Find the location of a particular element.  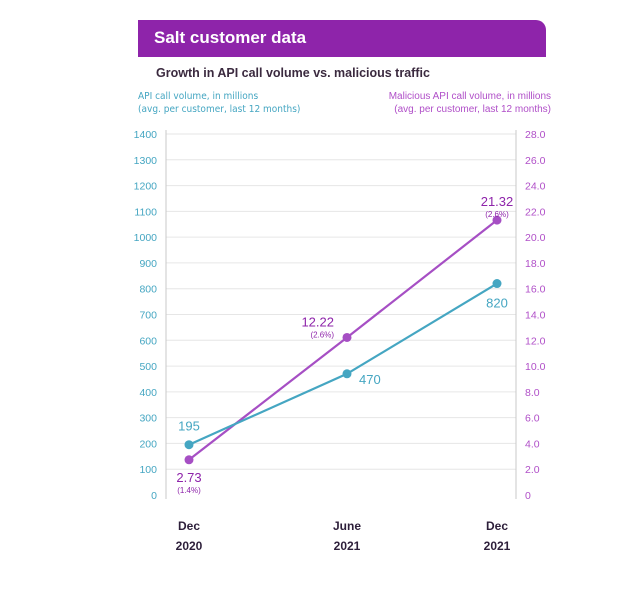

left-tick-label: 400 is located at coordinates (148, 393).